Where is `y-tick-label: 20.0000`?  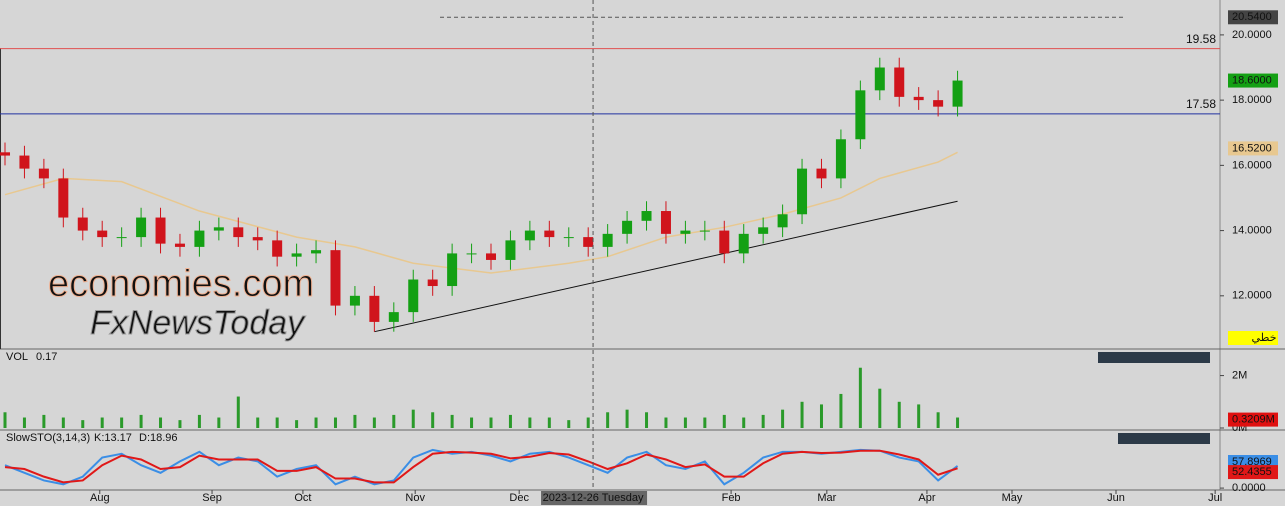 y-tick-label: 20.0000 is located at coordinates (1252, 35).